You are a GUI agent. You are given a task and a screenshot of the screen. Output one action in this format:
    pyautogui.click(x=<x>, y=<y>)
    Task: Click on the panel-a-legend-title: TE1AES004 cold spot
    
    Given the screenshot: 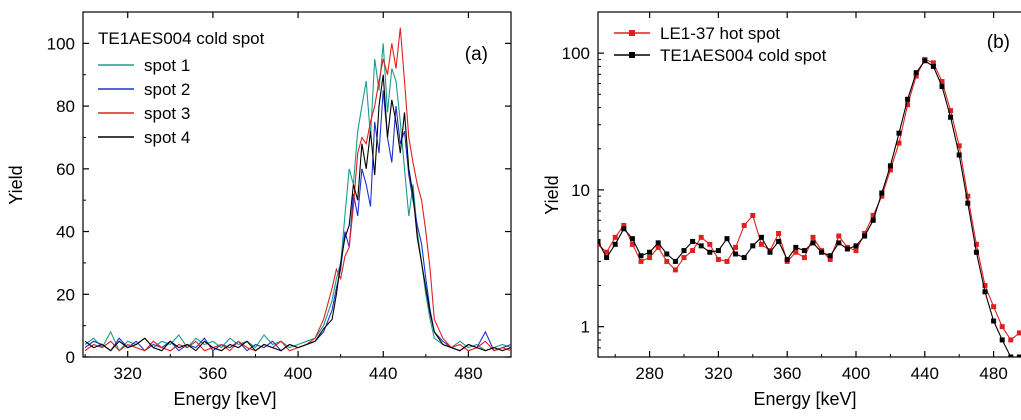 What is the action you would take?
    pyautogui.click(x=181, y=38)
    